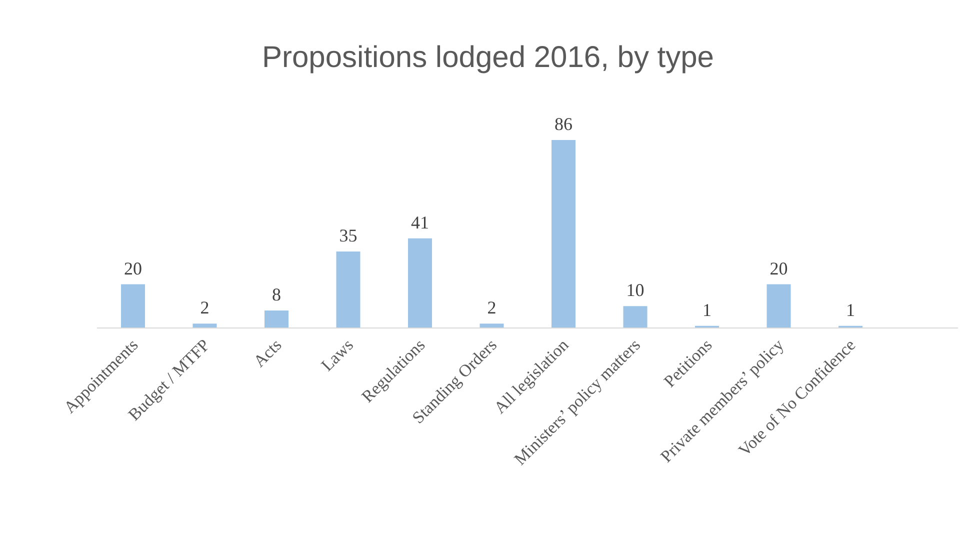  I want to click on data-label: 8, so click(276, 294).